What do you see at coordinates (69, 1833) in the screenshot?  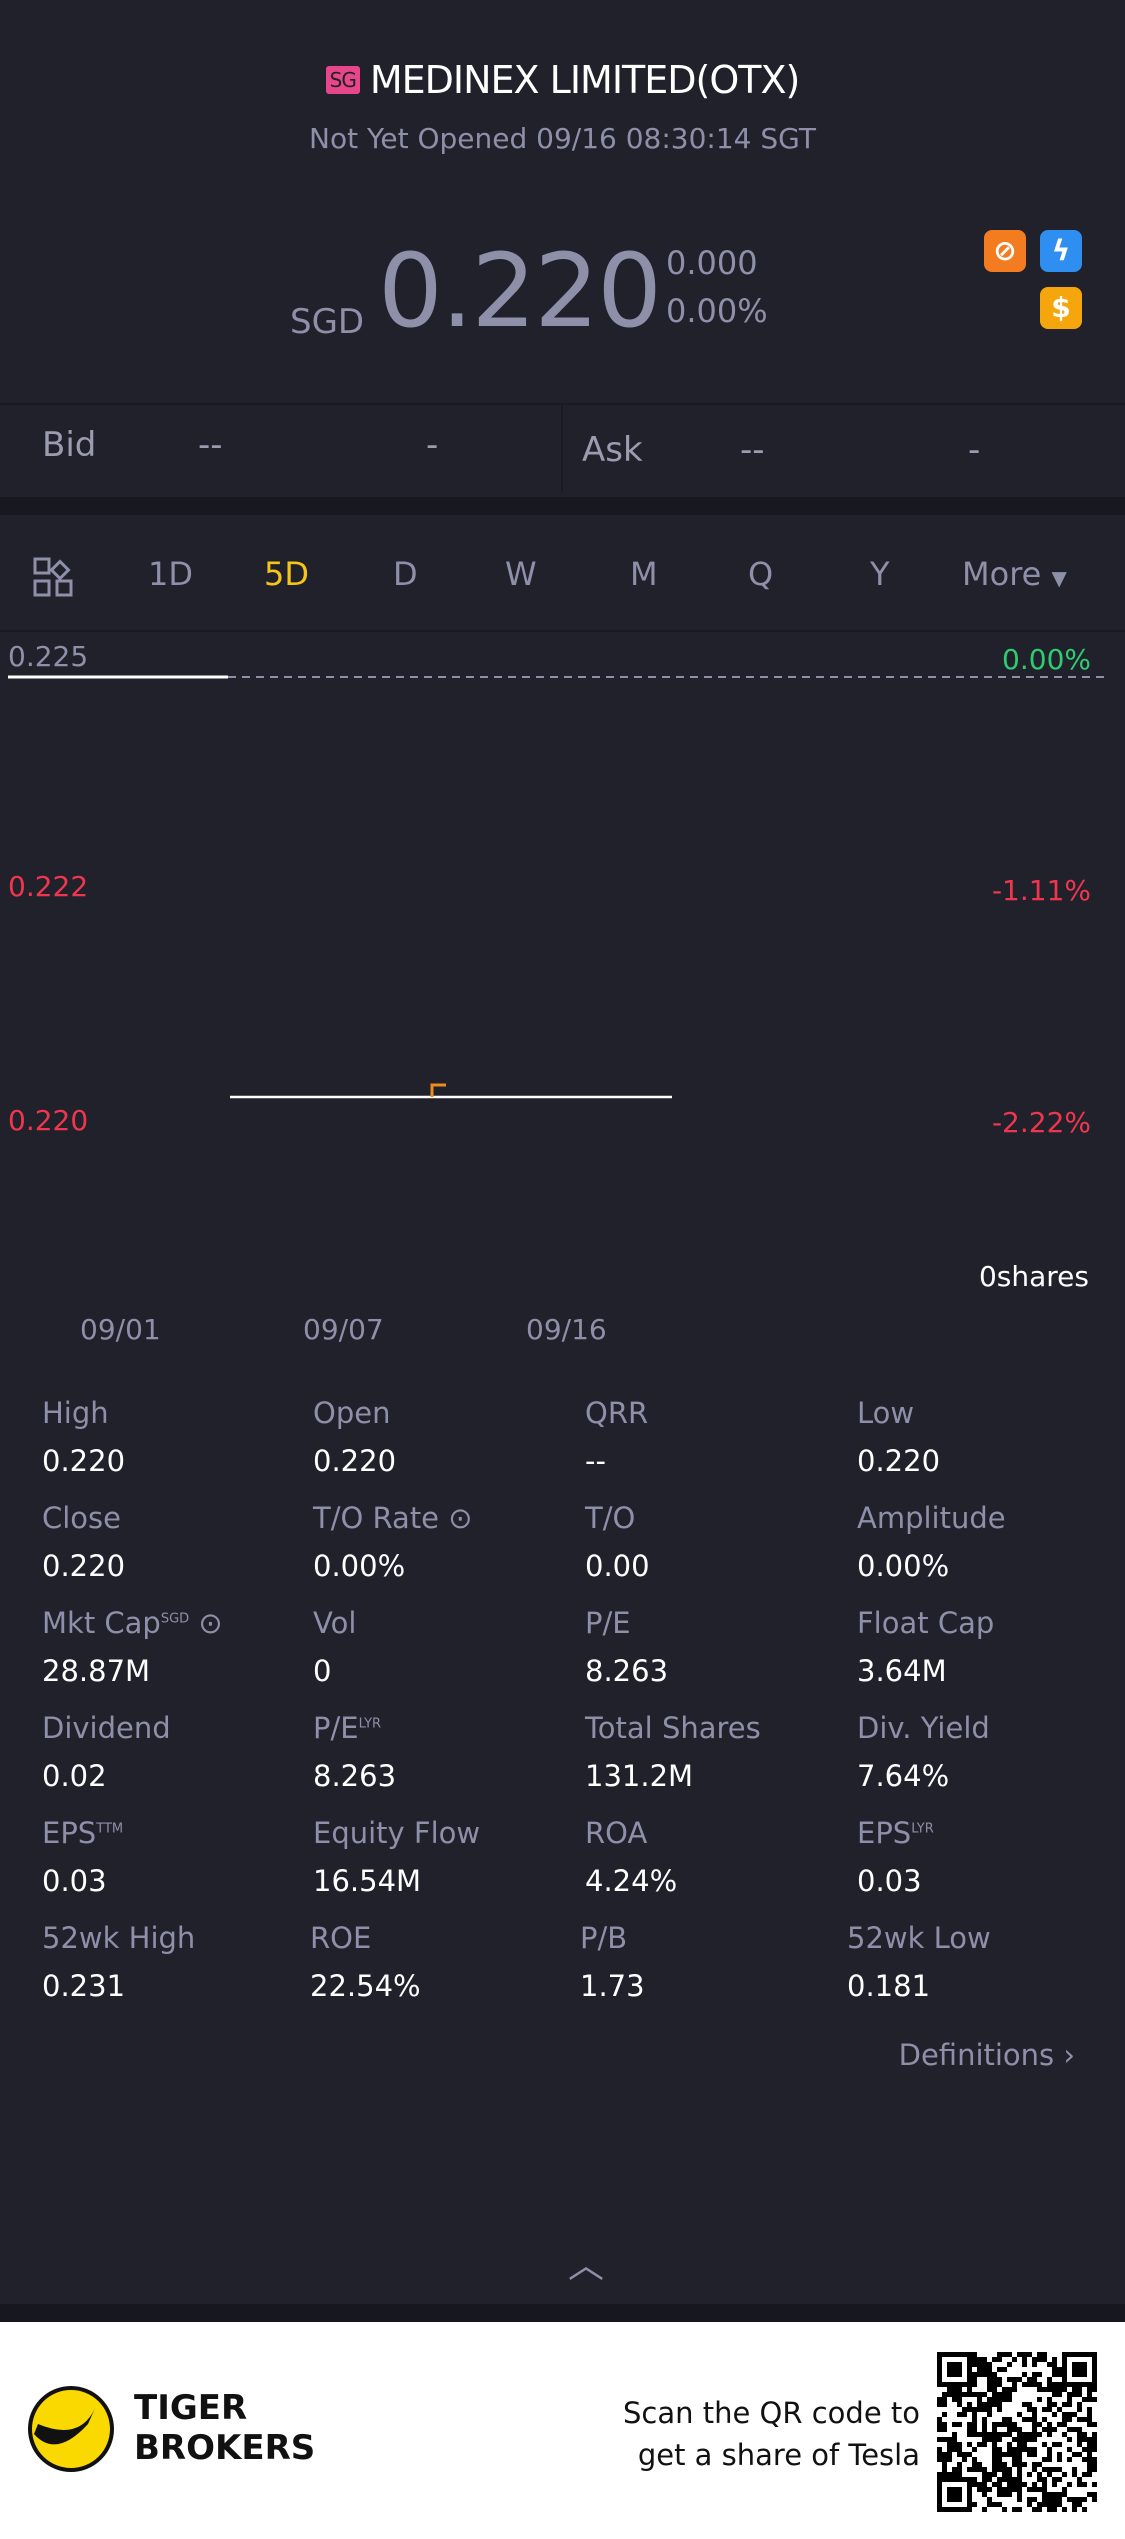 I see `stat-label-text: EPS` at bounding box center [69, 1833].